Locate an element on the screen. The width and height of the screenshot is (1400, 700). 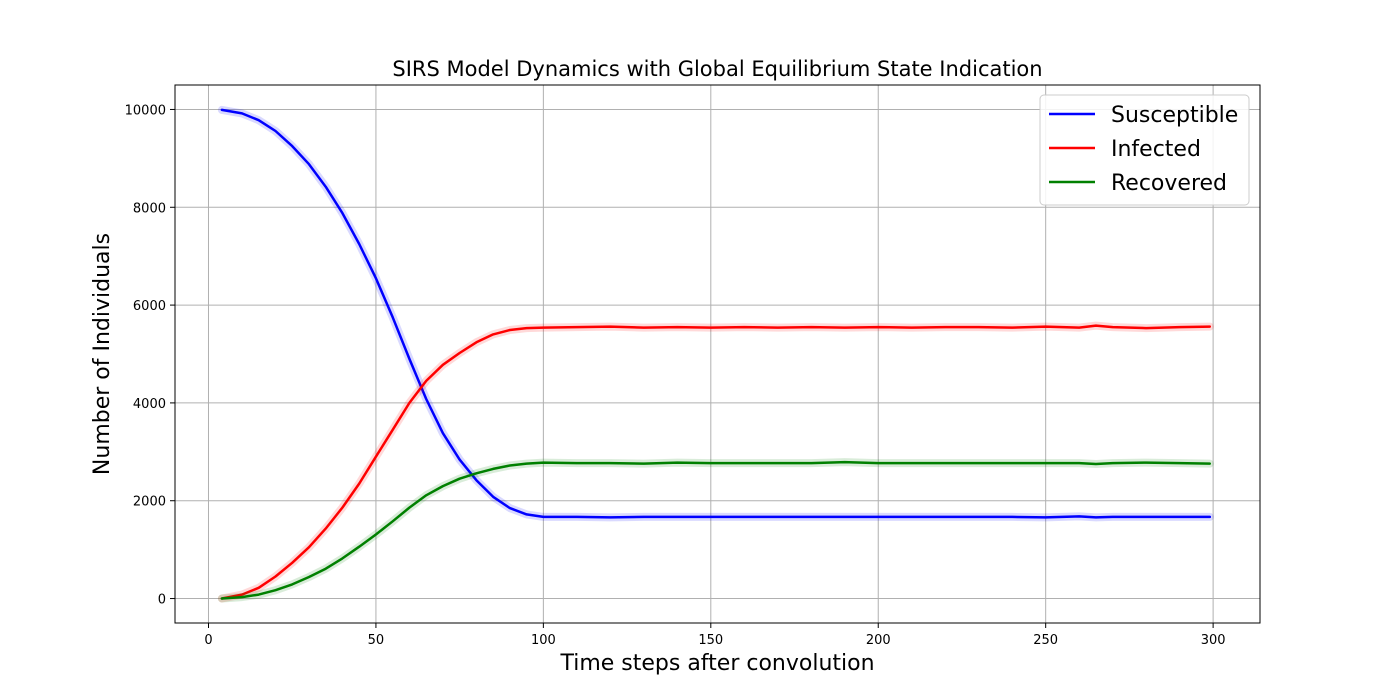
x-tick-label: 100 is located at coordinates (543, 640).